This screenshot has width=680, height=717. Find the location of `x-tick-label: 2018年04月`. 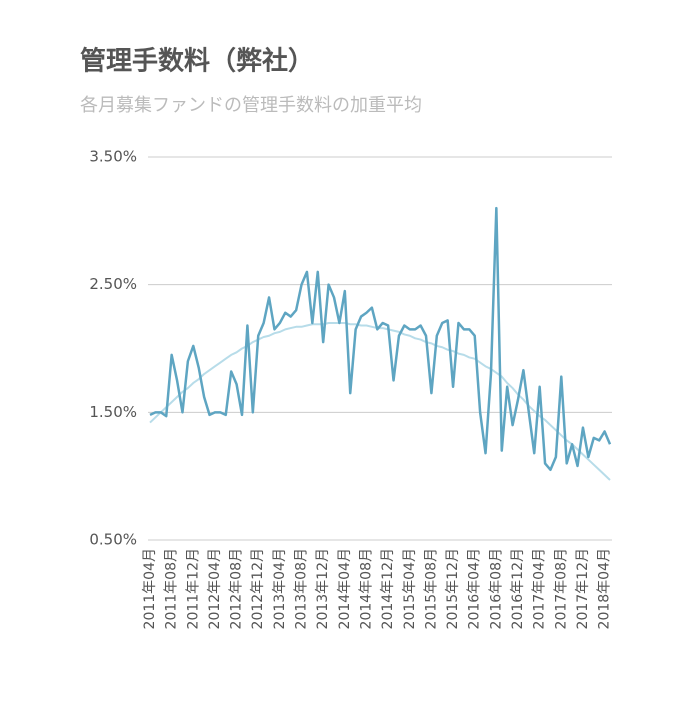

x-tick-label: 2018年04月 is located at coordinates (605, 588).